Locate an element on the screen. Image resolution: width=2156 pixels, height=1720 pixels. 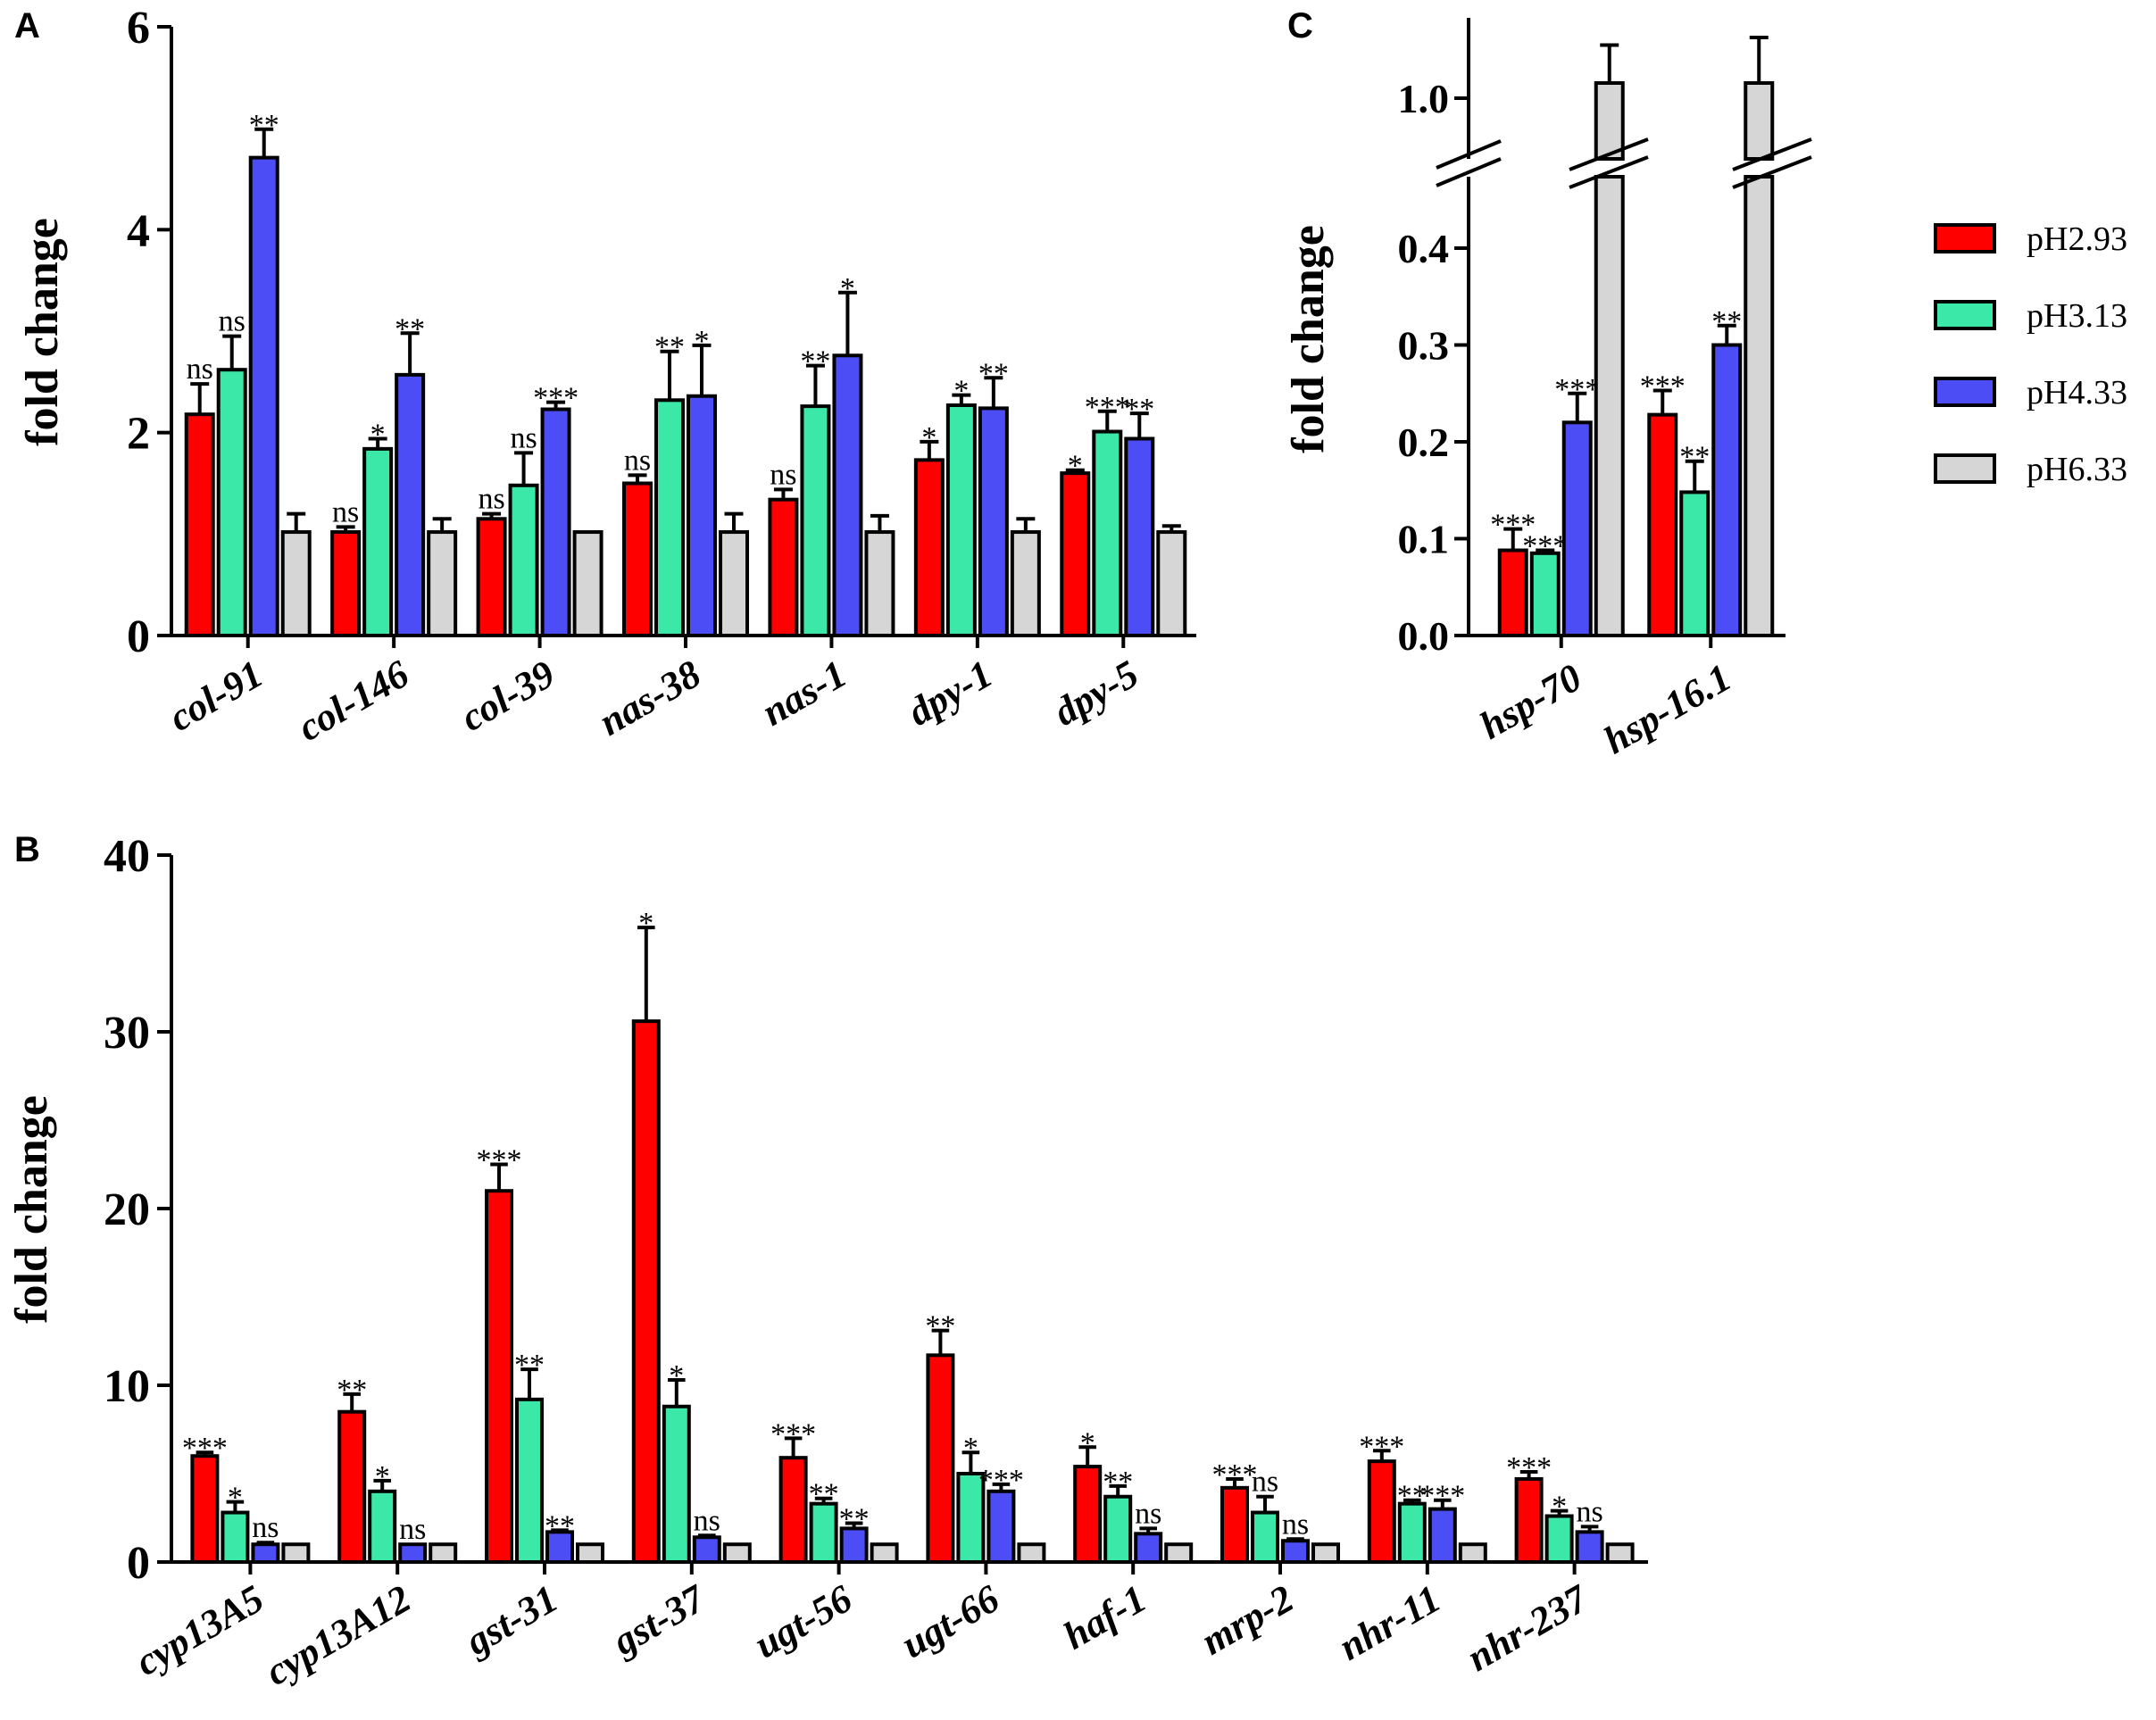
bar-break-mark is located at coordinates (1609, 154).